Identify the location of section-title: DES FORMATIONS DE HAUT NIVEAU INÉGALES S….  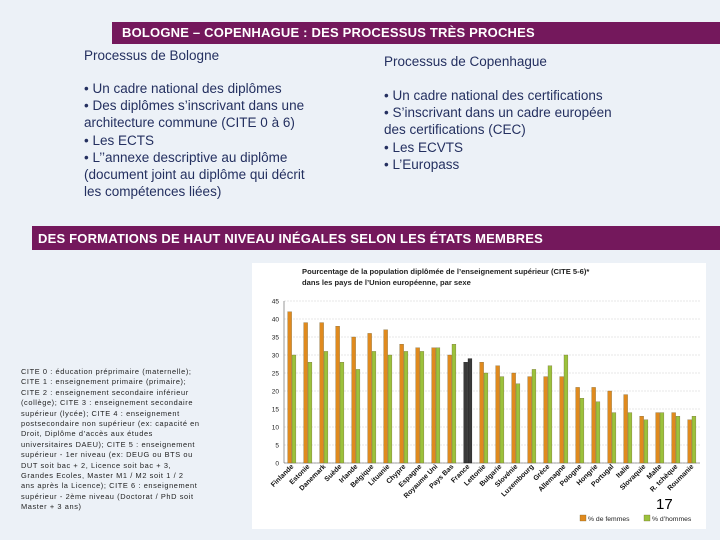
(290, 238).